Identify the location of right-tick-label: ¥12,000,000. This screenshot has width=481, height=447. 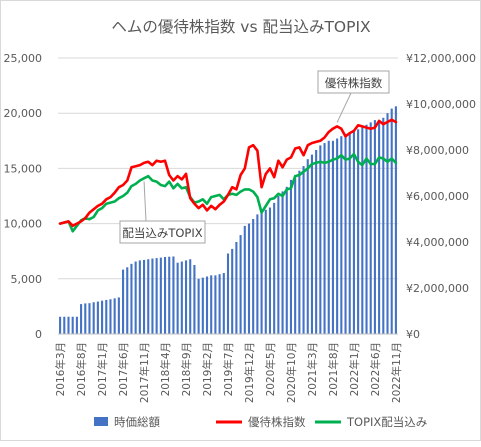
(441, 58).